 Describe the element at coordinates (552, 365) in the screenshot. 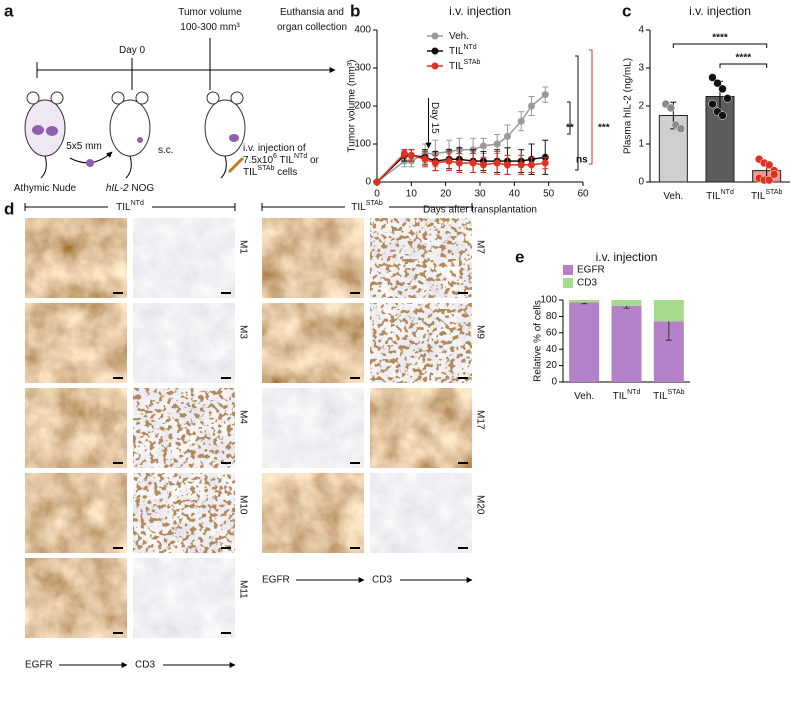

I see `y-tick-label: 20` at that location.